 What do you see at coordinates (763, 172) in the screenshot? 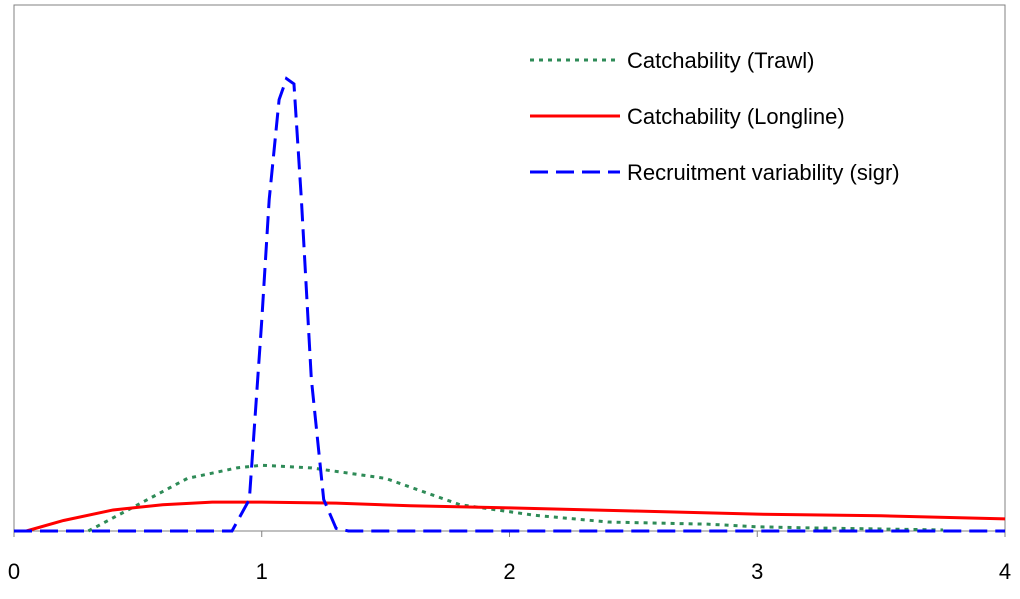
I see `legend-label: Recruitment variability (sigr)` at bounding box center [763, 172].